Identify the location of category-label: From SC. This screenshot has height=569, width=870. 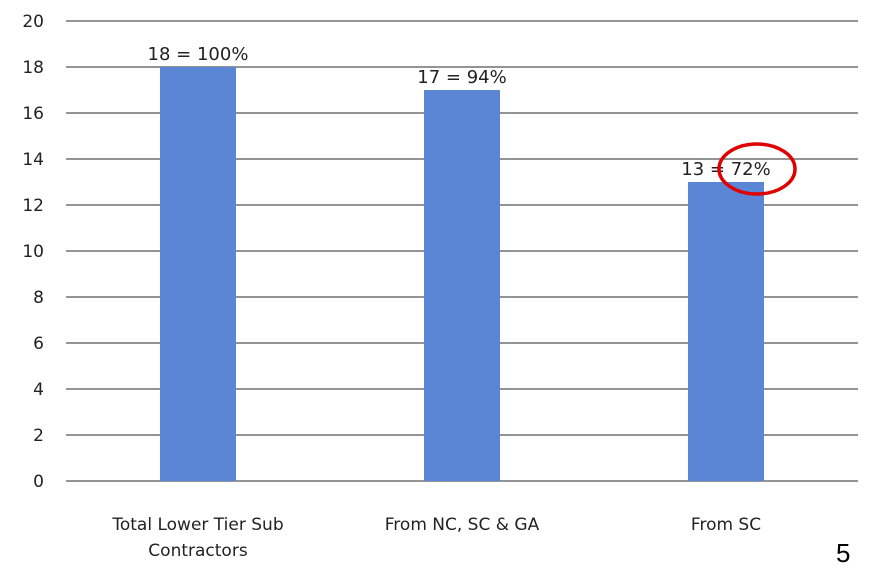
(726, 525).